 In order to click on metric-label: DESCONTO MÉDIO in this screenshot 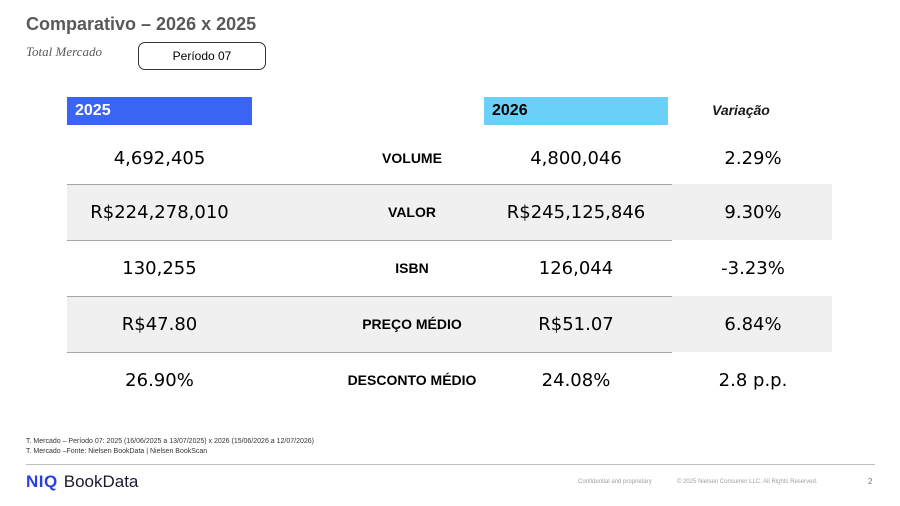, I will do `click(412, 380)`.